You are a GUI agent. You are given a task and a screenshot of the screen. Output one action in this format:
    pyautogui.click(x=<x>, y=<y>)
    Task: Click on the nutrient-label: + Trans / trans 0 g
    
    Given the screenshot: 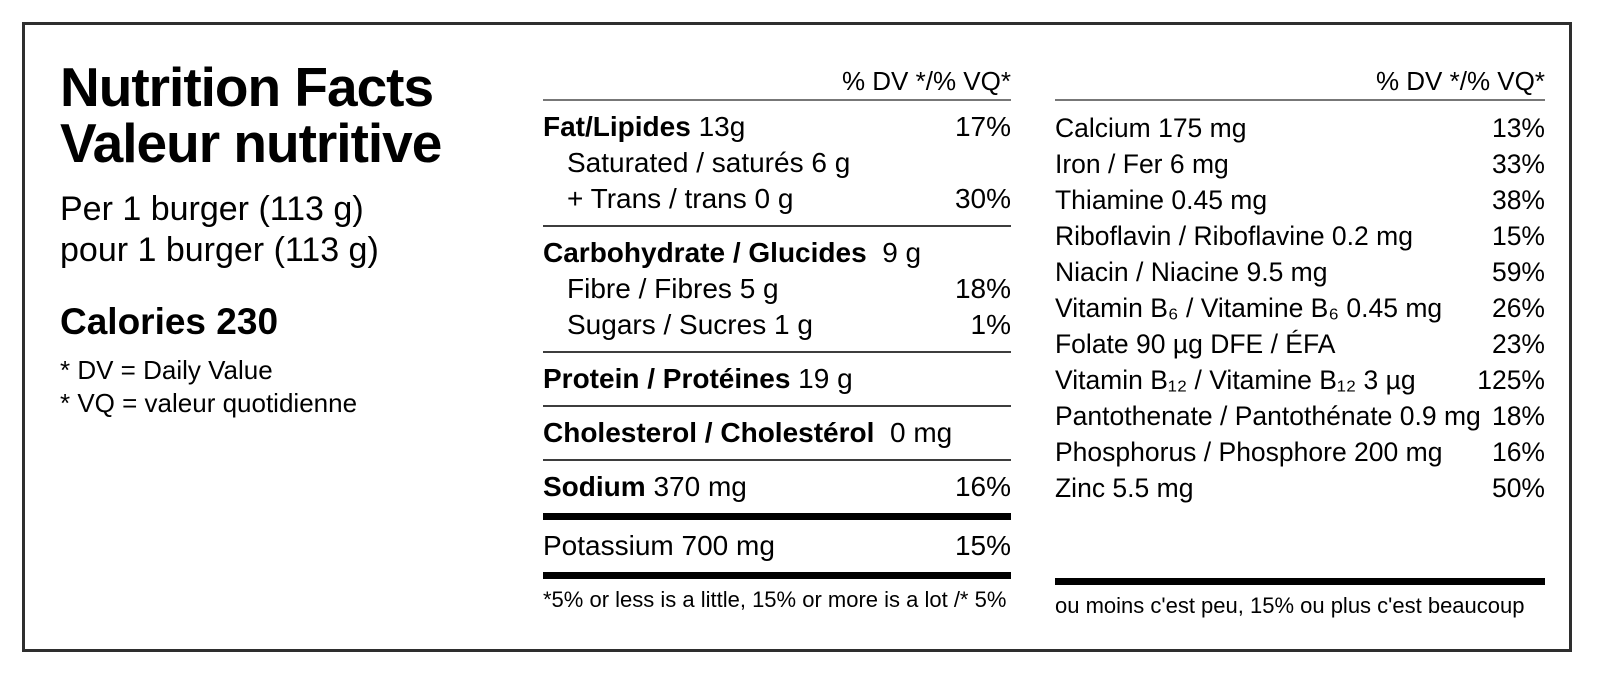 What is the action you would take?
    pyautogui.click(x=680, y=198)
    